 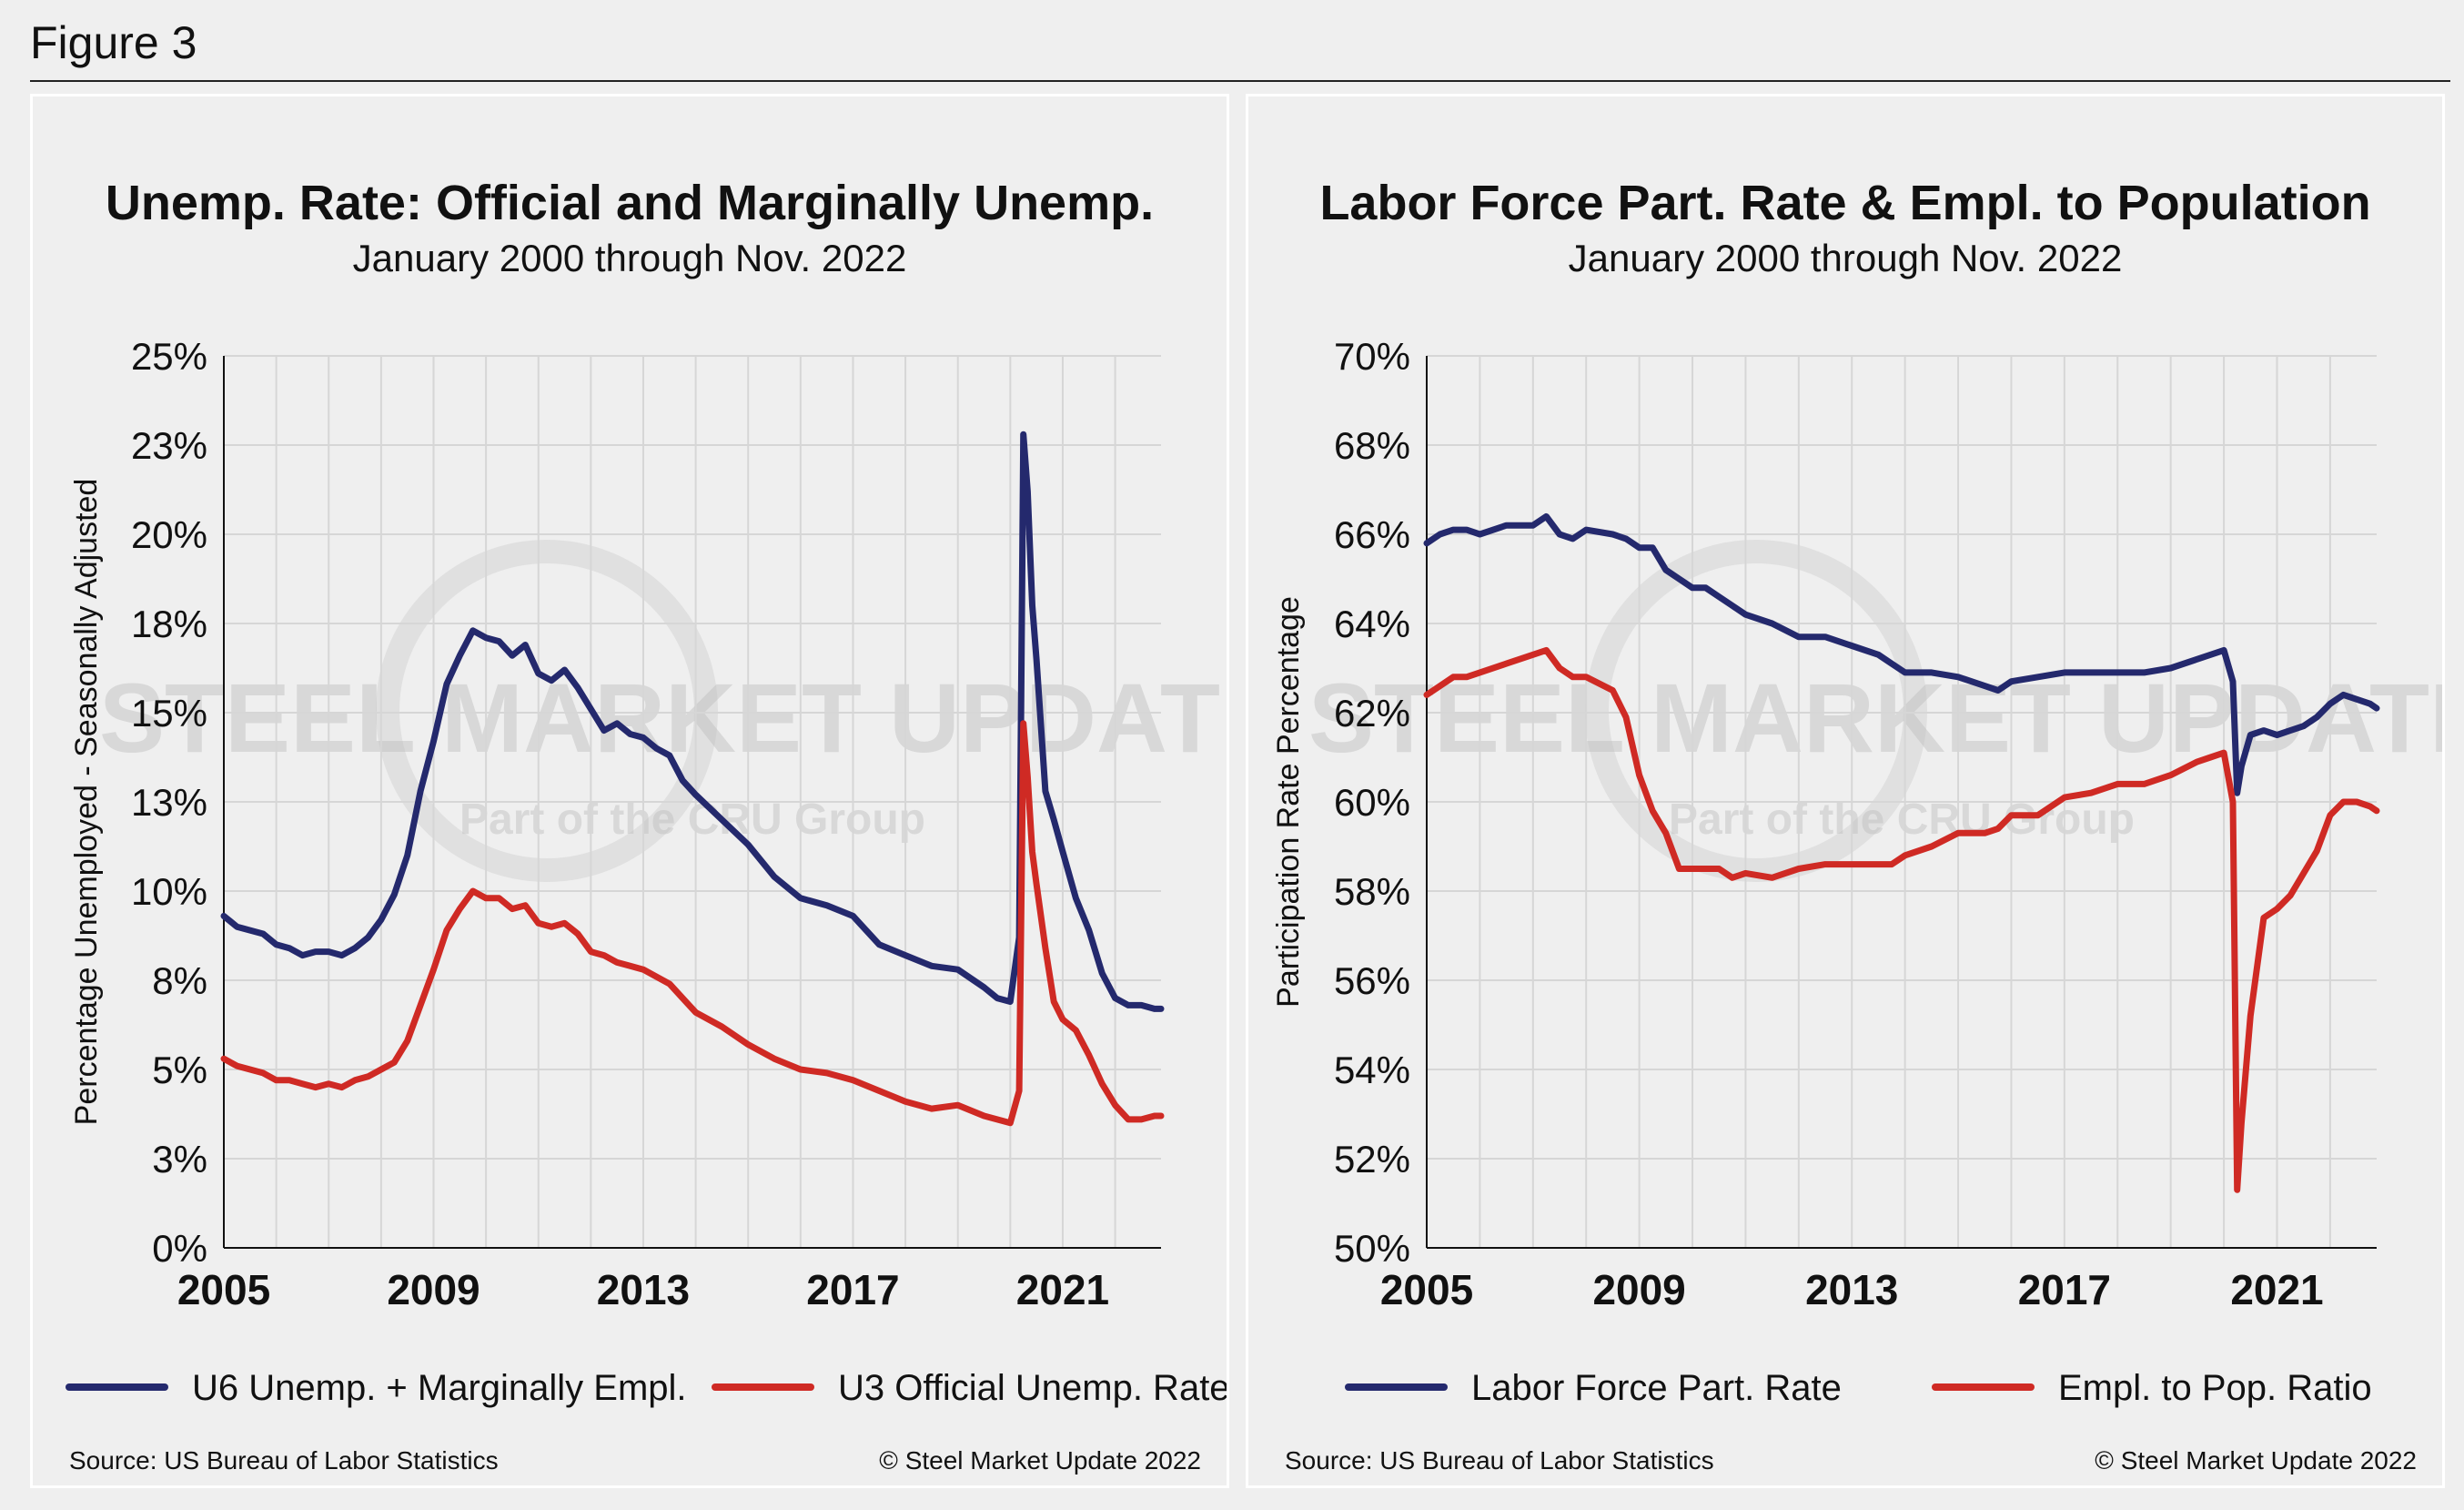 What do you see at coordinates (1372, 534) in the screenshot?
I see `y-tick-label: 66%` at bounding box center [1372, 534].